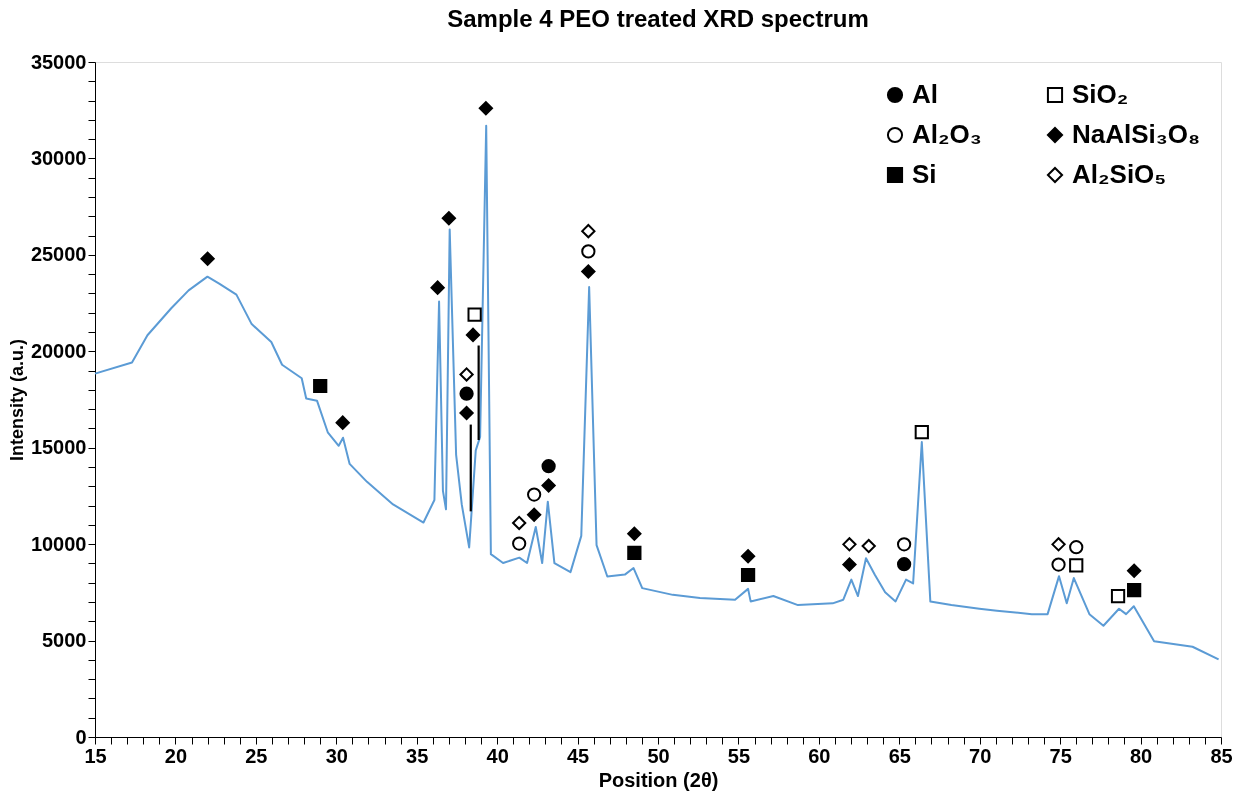  What do you see at coordinates (417, 755) in the screenshot?
I see `x-tick-label: 35` at bounding box center [417, 755].